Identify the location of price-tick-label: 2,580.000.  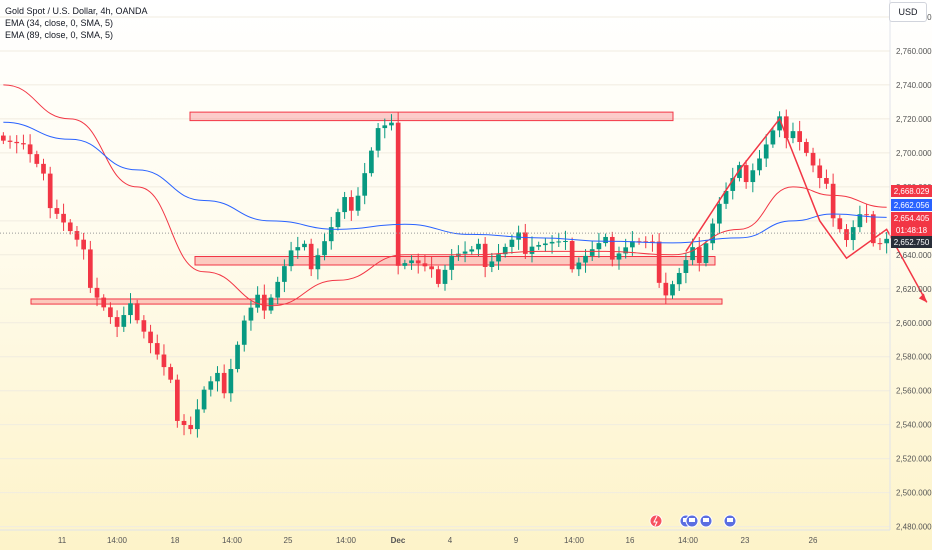
(914, 357).